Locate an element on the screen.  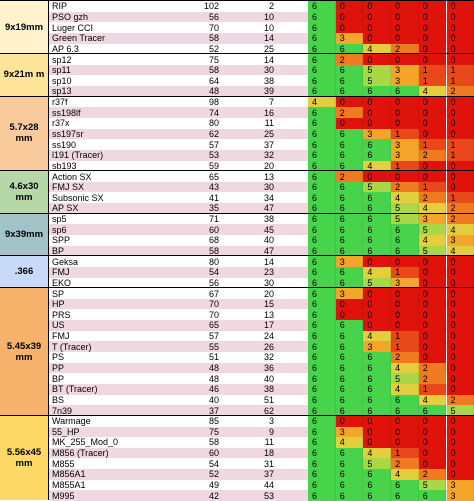
cell: M995 is located at coordinates (102, 495).